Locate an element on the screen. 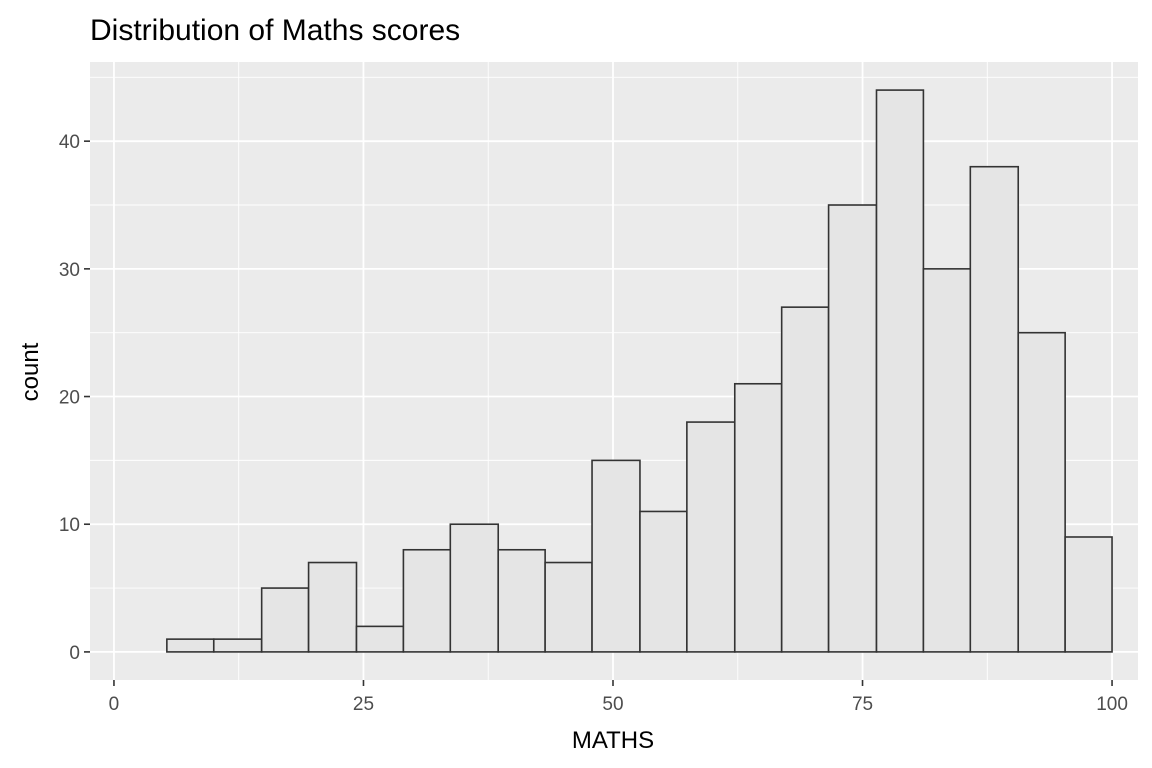 The width and height of the screenshot is (1152, 768). x-axis: 0 25 50 75 100 is located at coordinates (618, 697).